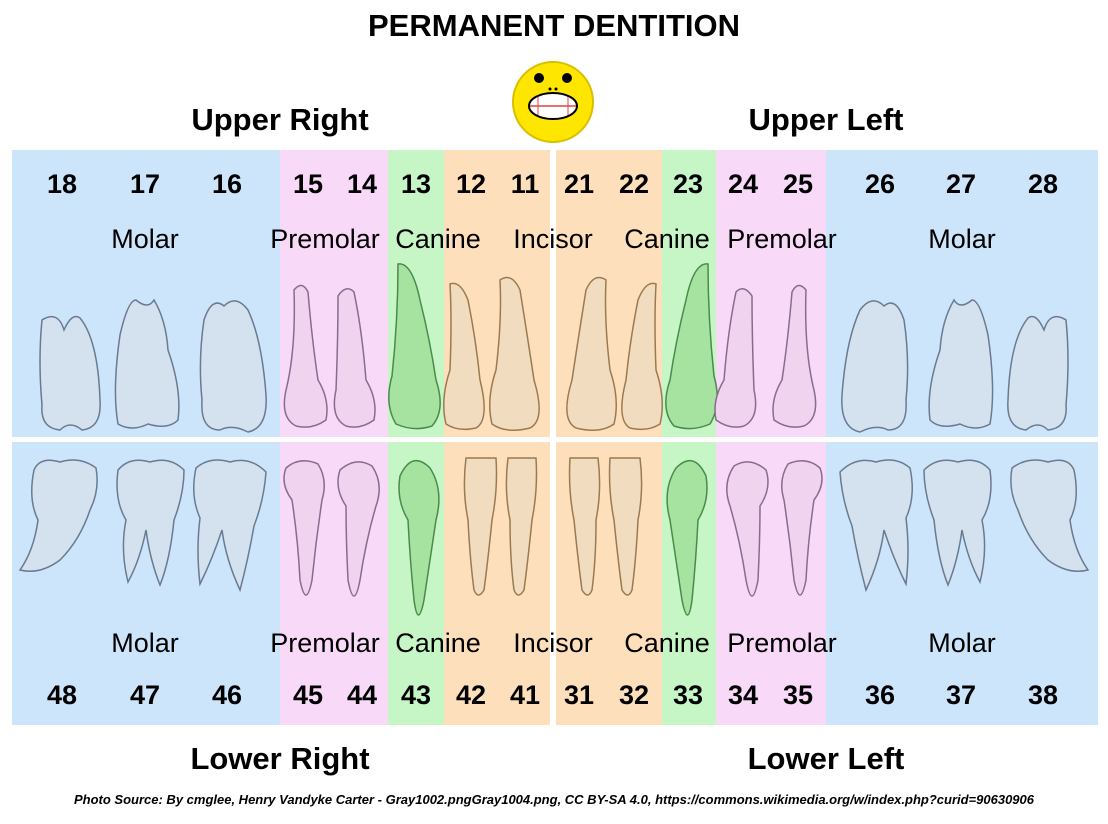 The height and width of the screenshot is (824, 1108). I want to click on lower-right-premolars, so click(331, 528).